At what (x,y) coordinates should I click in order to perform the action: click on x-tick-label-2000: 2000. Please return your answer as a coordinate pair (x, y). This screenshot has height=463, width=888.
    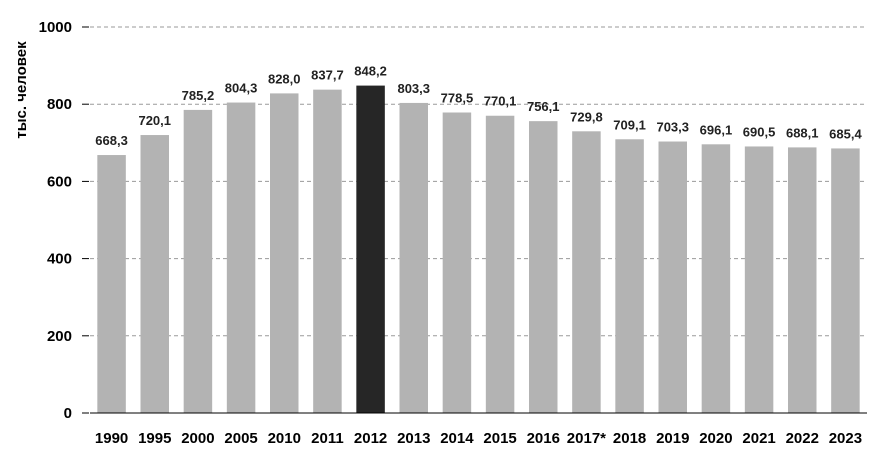
    Looking at the image, I should click on (197, 438).